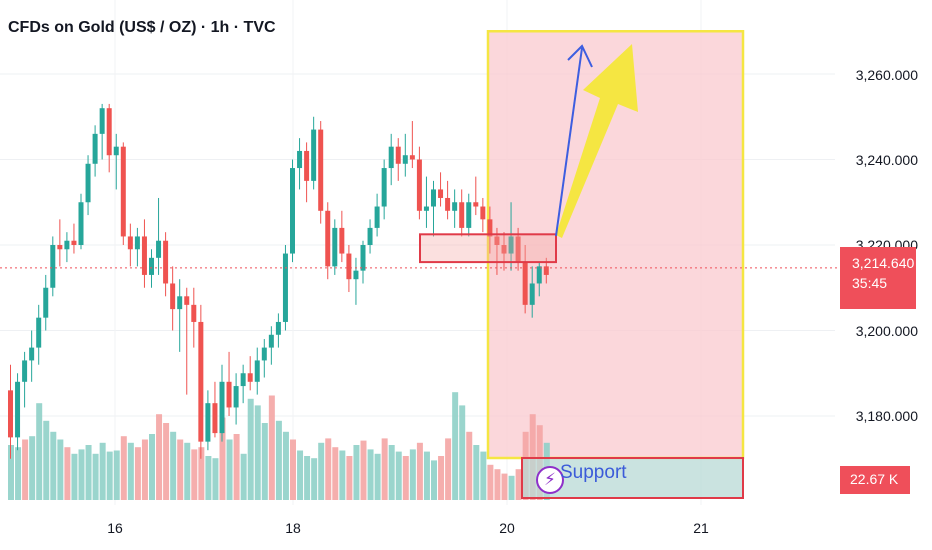 The image size is (932, 550). What do you see at coordinates (883, 263) in the screenshot?
I see `current-price-value: 3,214.640` at bounding box center [883, 263].